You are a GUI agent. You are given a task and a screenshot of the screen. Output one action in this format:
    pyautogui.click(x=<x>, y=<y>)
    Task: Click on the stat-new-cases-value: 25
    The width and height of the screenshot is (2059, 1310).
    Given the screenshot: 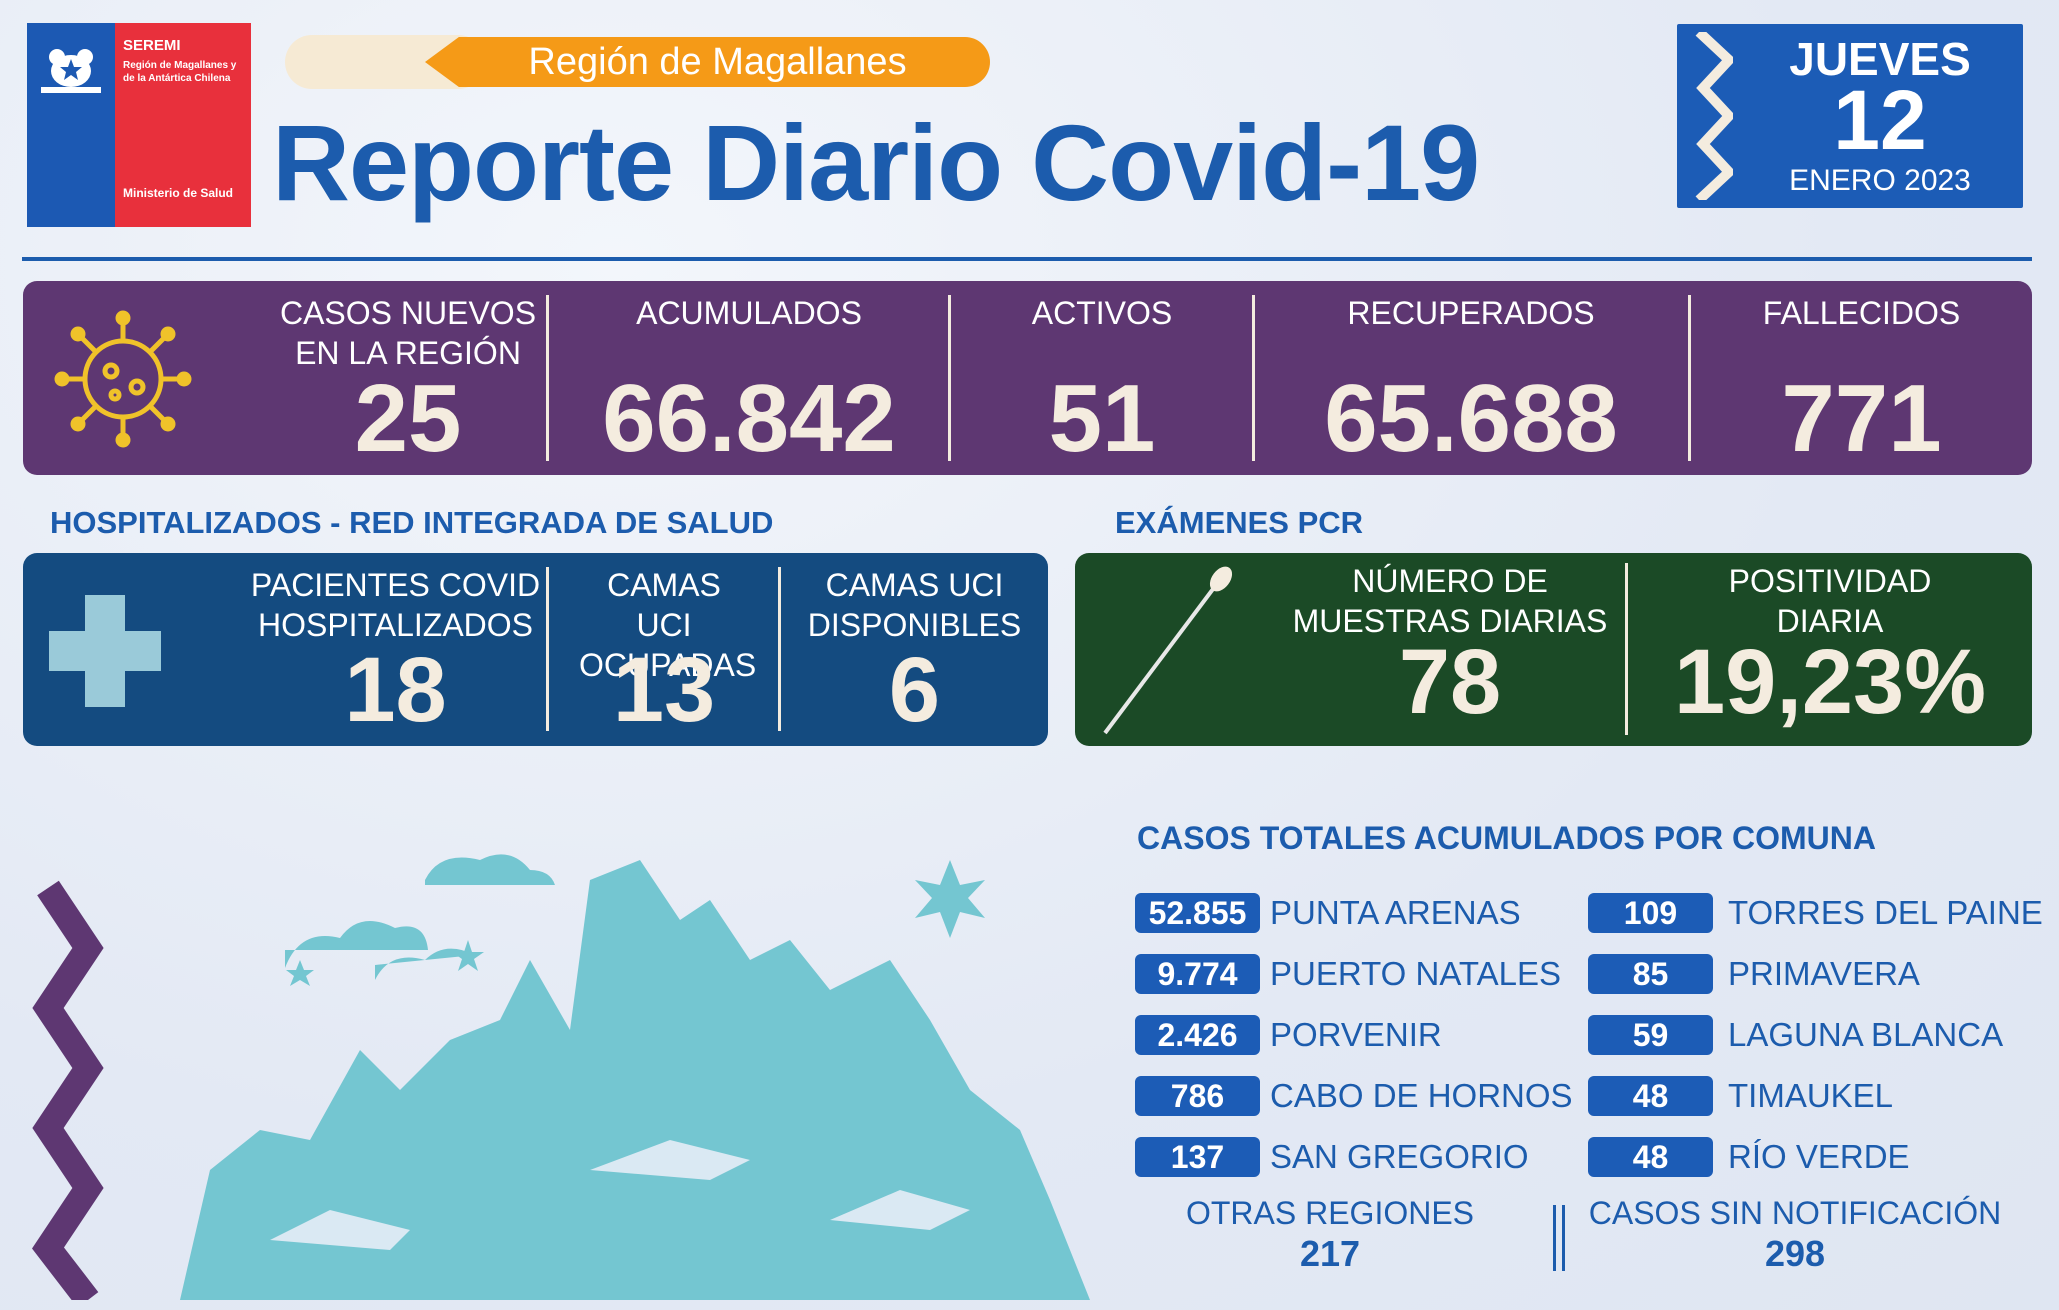 What is the action you would take?
    pyautogui.click(x=408, y=418)
    